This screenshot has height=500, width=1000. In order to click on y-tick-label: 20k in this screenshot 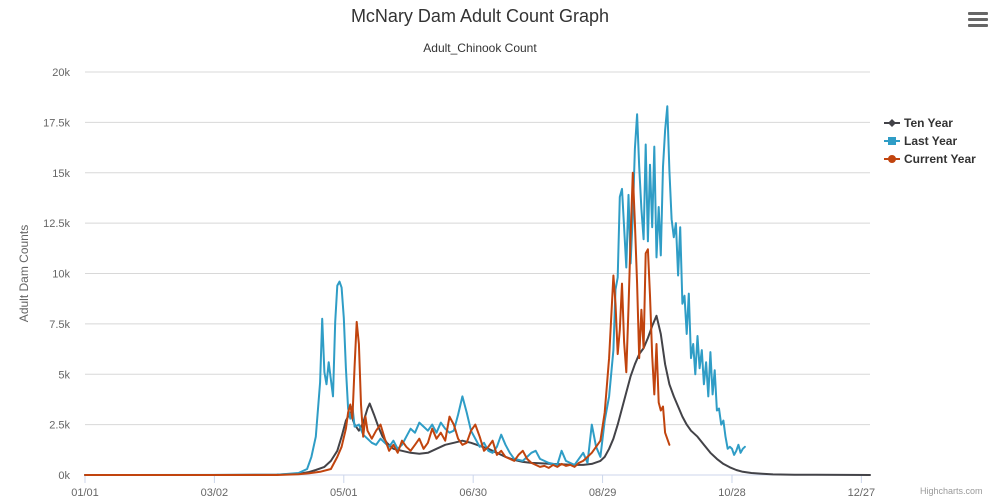, I will do `click(61, 73)`.